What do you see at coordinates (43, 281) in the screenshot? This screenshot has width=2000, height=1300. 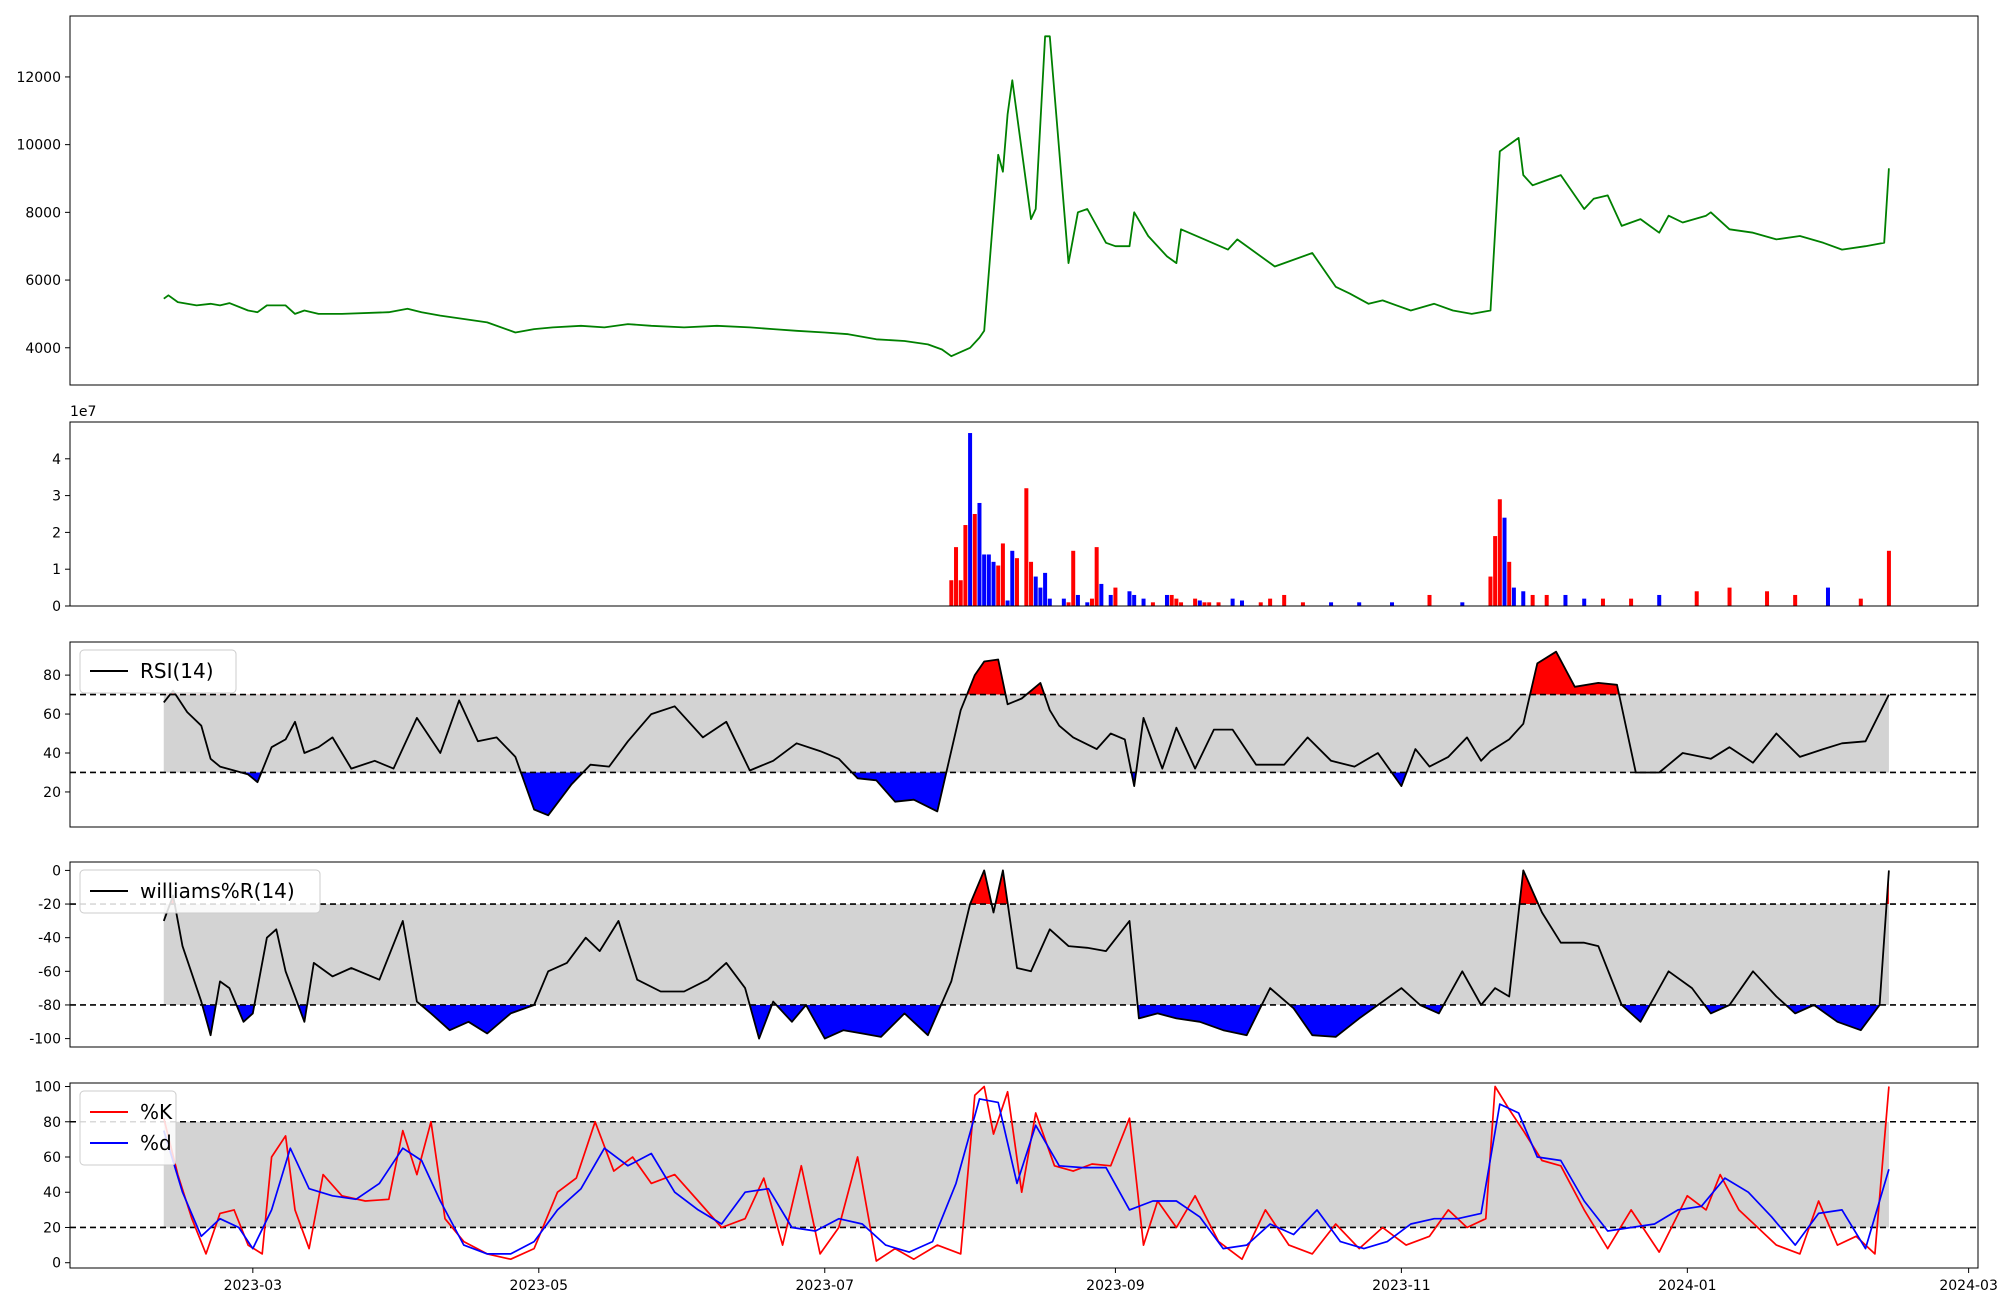 I see `price-y-tick-label: 6000` at bounding box center [43, 281].